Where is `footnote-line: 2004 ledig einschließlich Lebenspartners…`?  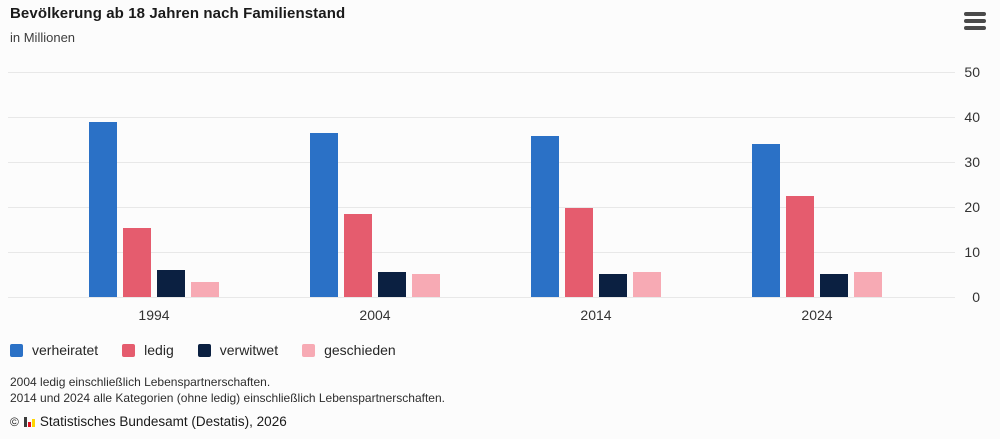
footnote-line: 2004 ledig einschließlich Lebenspartners… is located at coordinates (140, 382).